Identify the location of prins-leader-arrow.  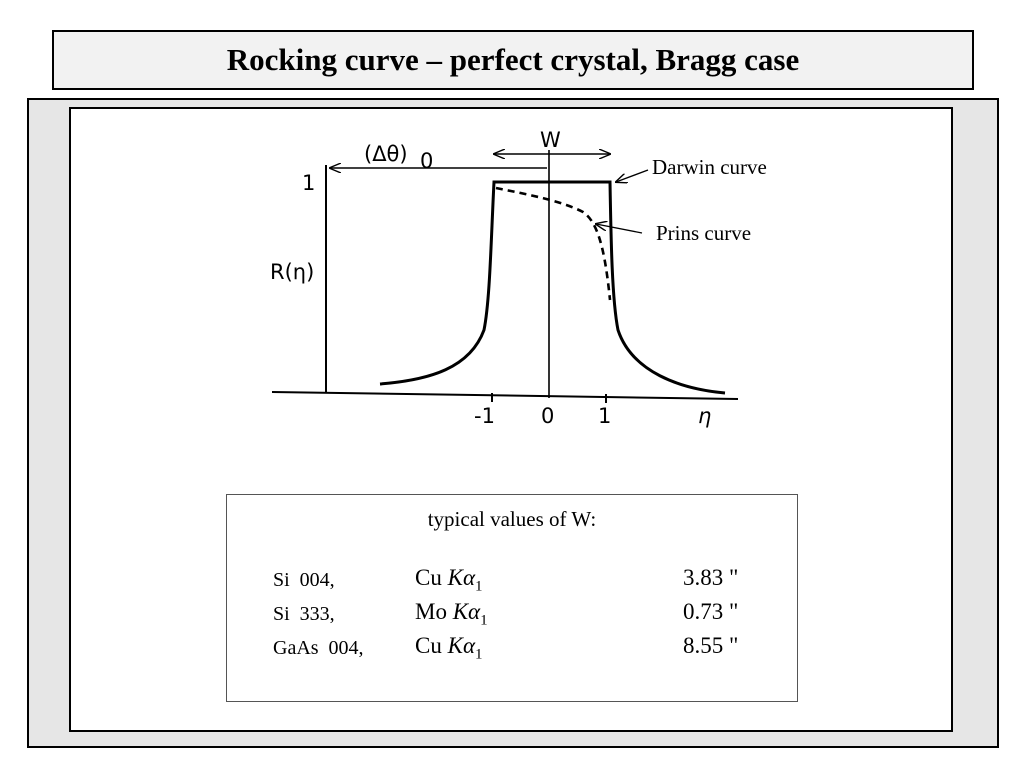
(619, 229).